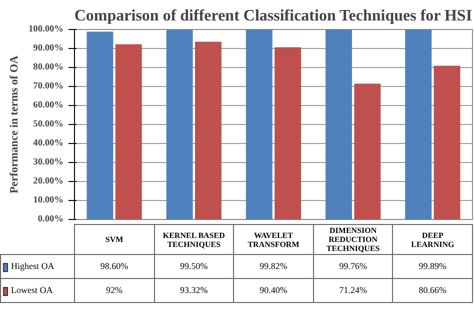  What do you see at coordinates (48, 143) in the screenshot?
I see `y-tick-label: 40.00%` at bounding box center [48, 143].